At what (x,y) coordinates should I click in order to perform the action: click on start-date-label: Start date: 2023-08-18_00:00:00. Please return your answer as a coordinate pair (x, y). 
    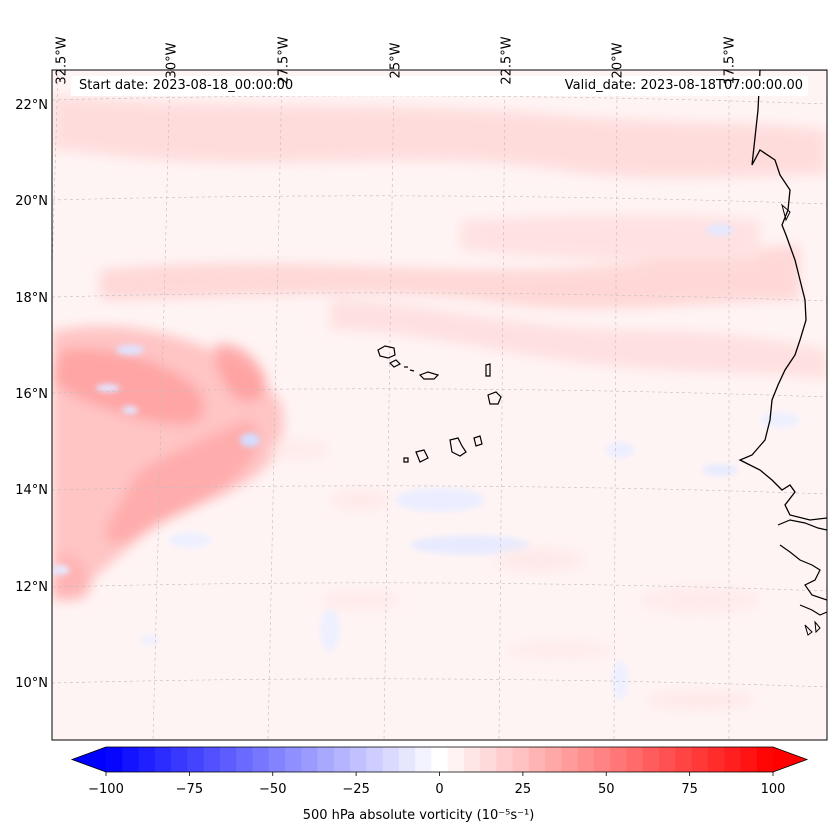
    Looking at the image, I should click on (186, 85).